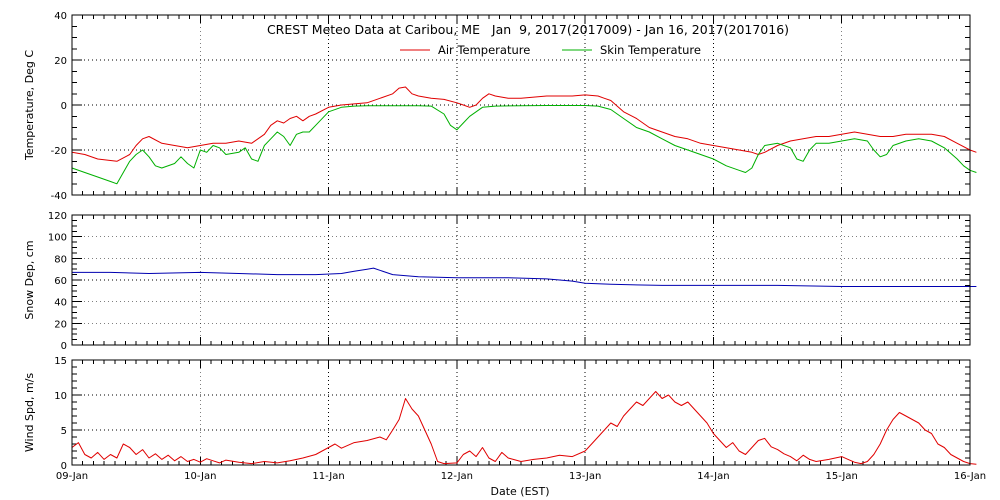 Image resolution: width=1000 pixels, height=500 pixels. I want to click on temperature-y-tick-label: 20, so click(60, 61).